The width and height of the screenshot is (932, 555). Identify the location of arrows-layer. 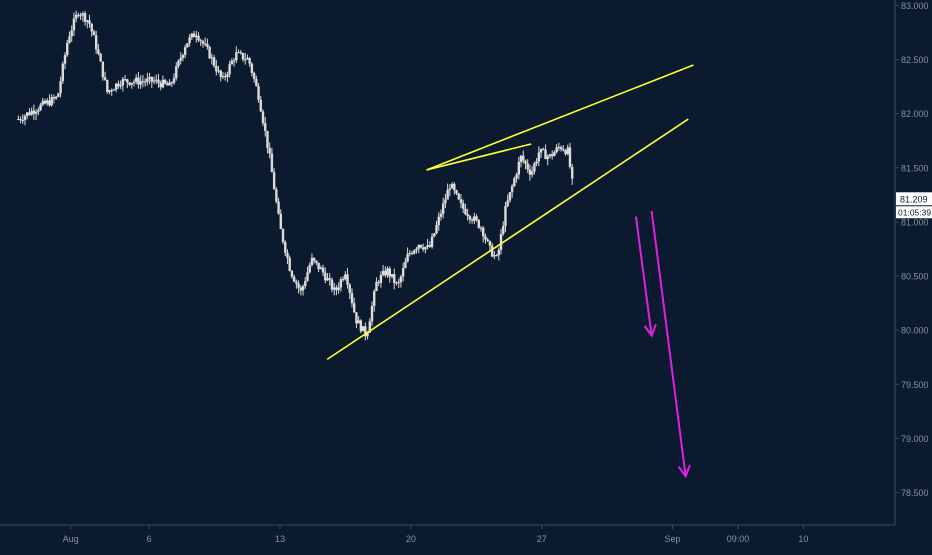
(662, 344).